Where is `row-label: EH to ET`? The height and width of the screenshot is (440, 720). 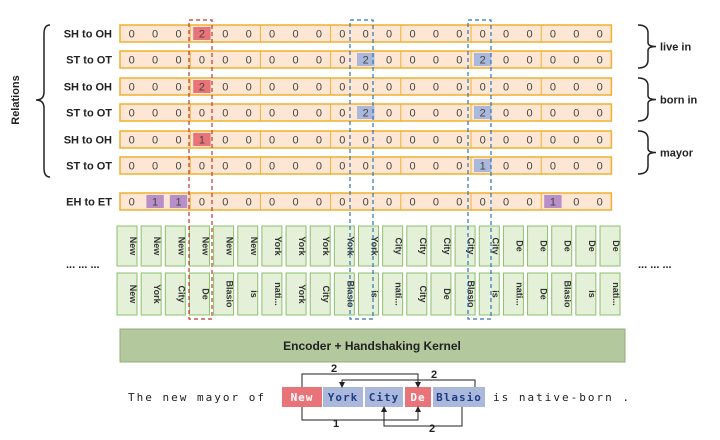 row-label: EH to ET is located at coordinates (89, 203).